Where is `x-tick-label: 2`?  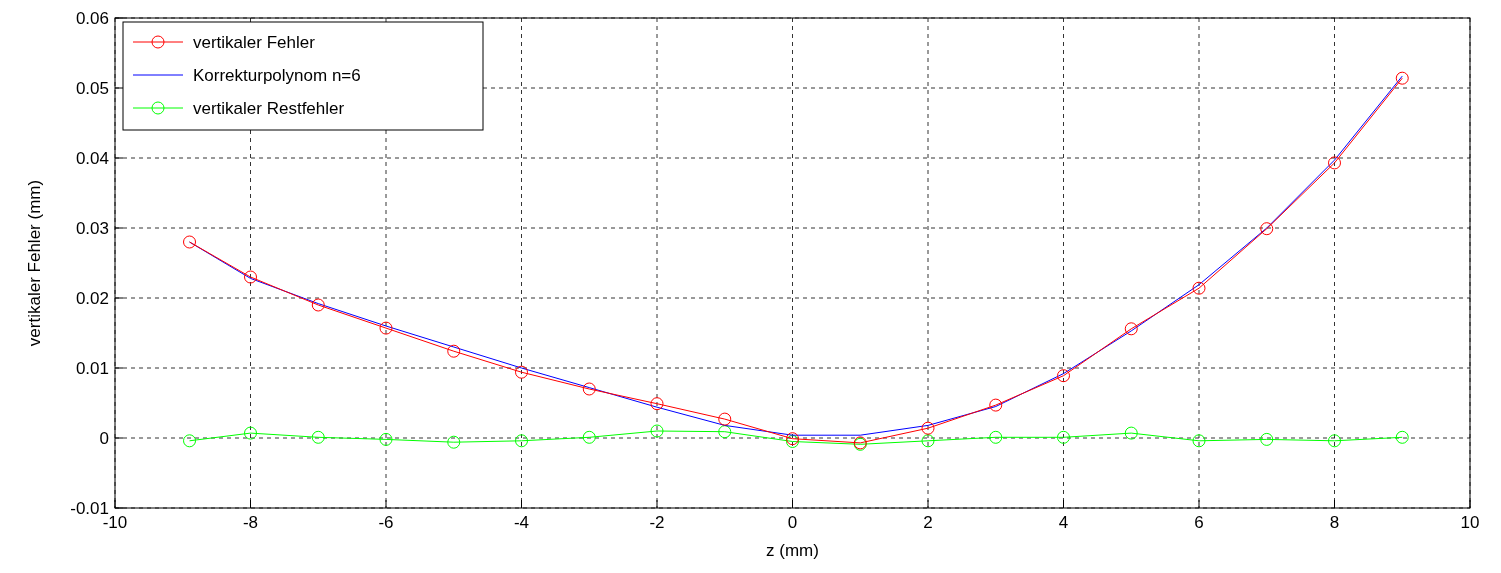
x-tick-label: 2 is located at coordinates (928, 522).